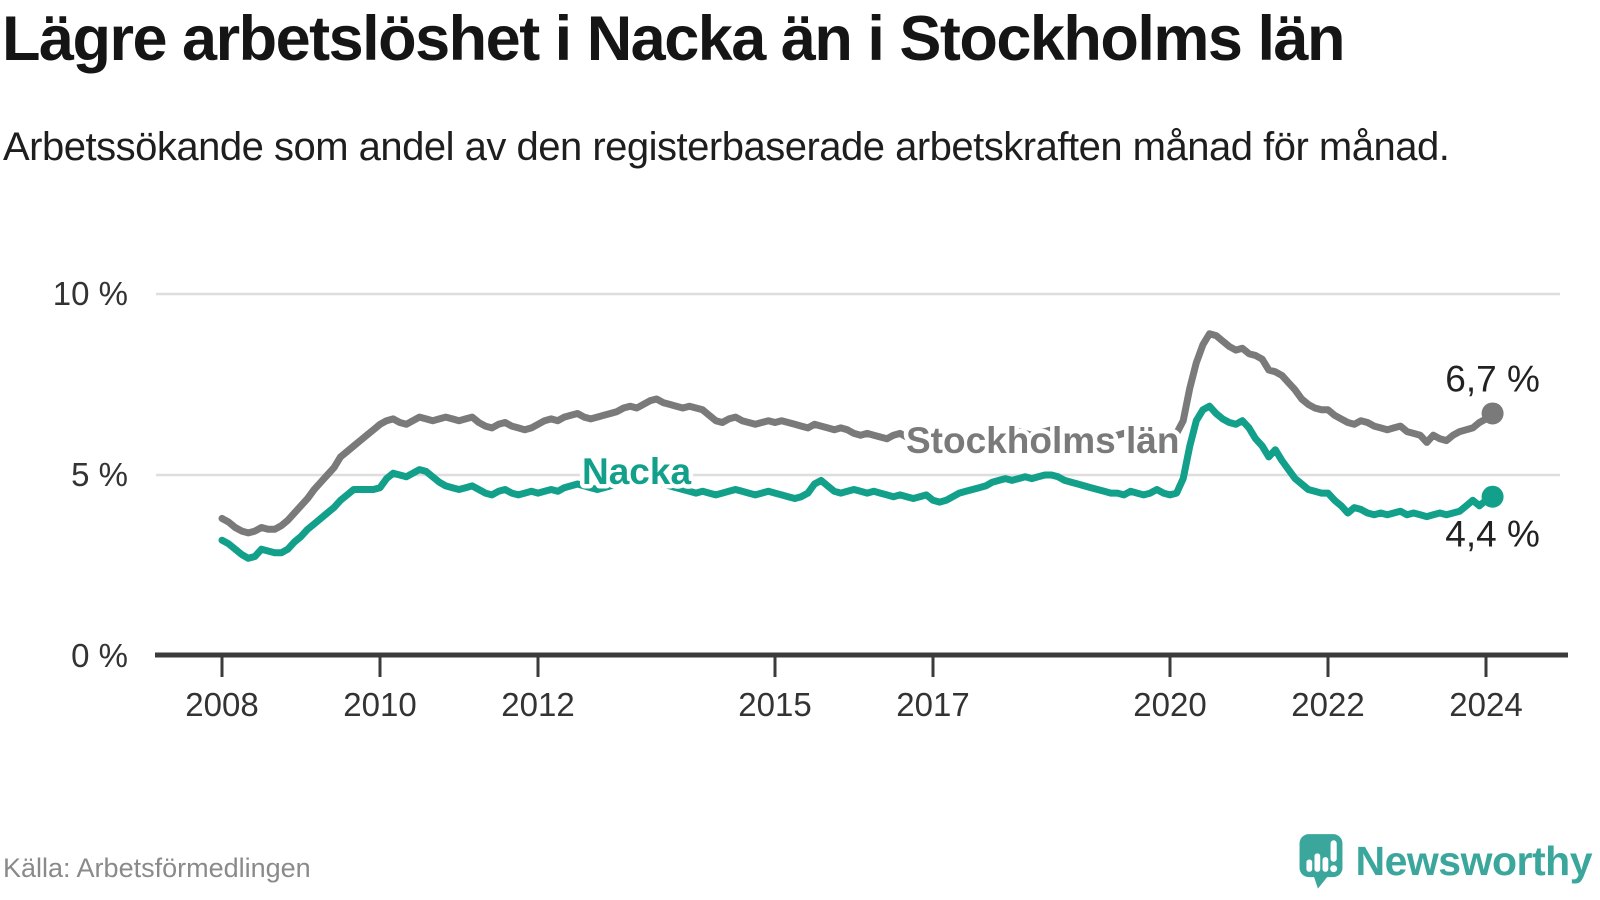  Describe the element at coordinates (537, 704) in the screenshot. I see `x-tick-label: 2012` at that location.